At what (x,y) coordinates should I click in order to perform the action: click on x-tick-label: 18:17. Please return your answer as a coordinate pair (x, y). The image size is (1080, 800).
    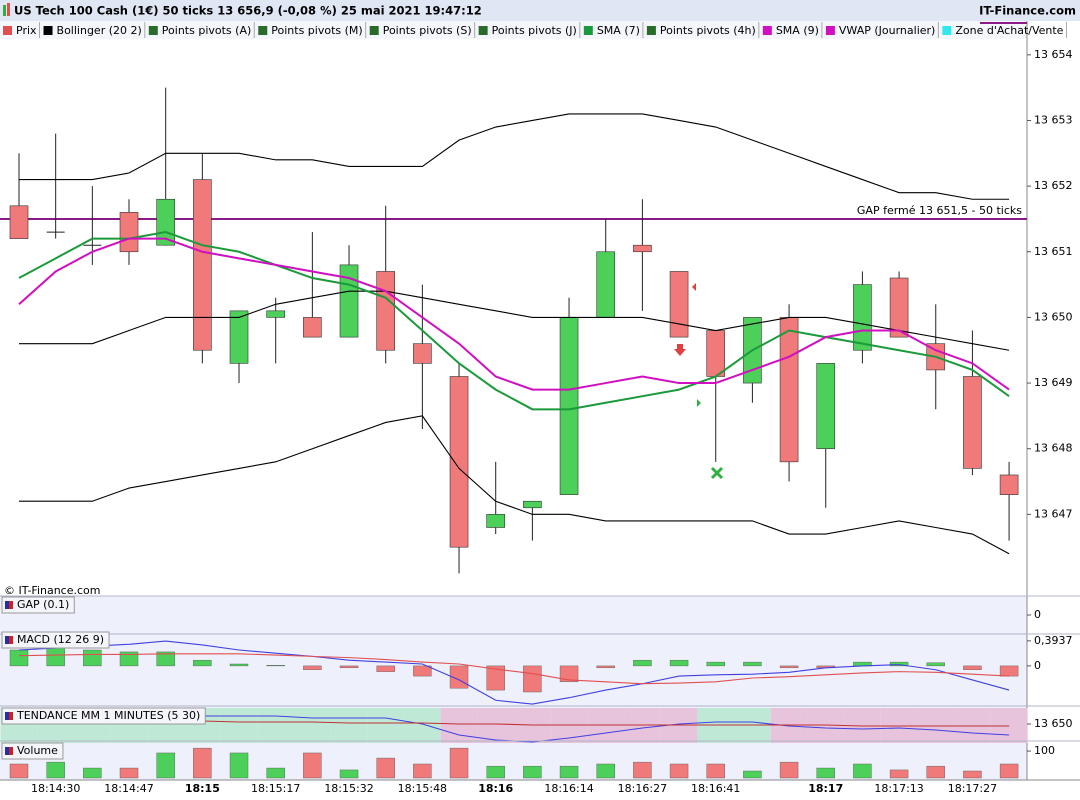
    Looking at the image, I should click on (825, 788).